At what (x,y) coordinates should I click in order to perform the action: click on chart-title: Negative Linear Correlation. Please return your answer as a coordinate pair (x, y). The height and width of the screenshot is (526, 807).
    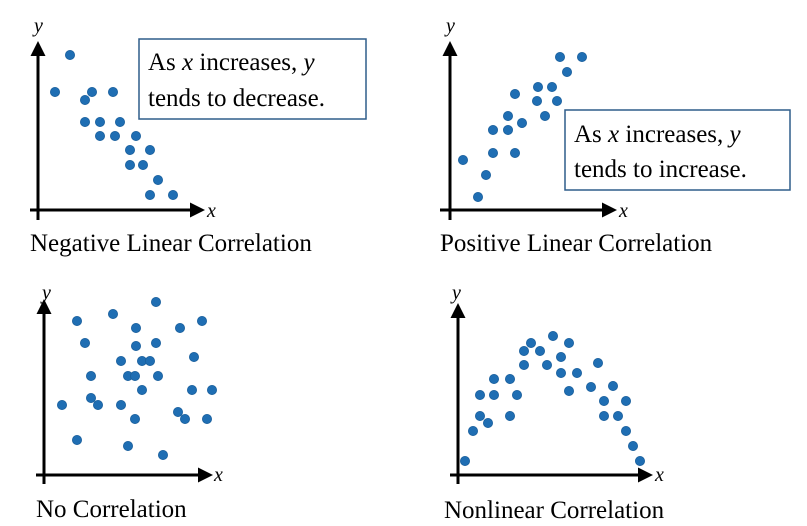
    Looking at the image, I should click on (171, 243).